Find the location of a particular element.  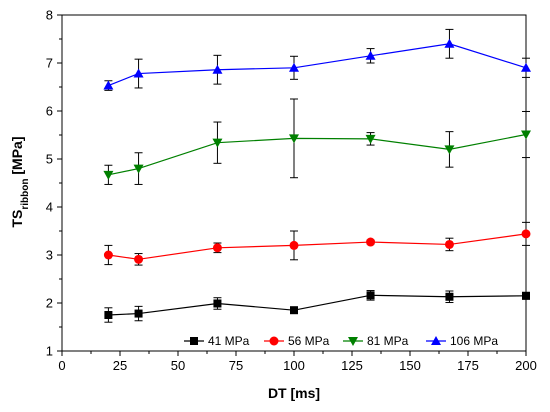

y-axis-title-unit: [MPa] is located at coordinates (17, 158).